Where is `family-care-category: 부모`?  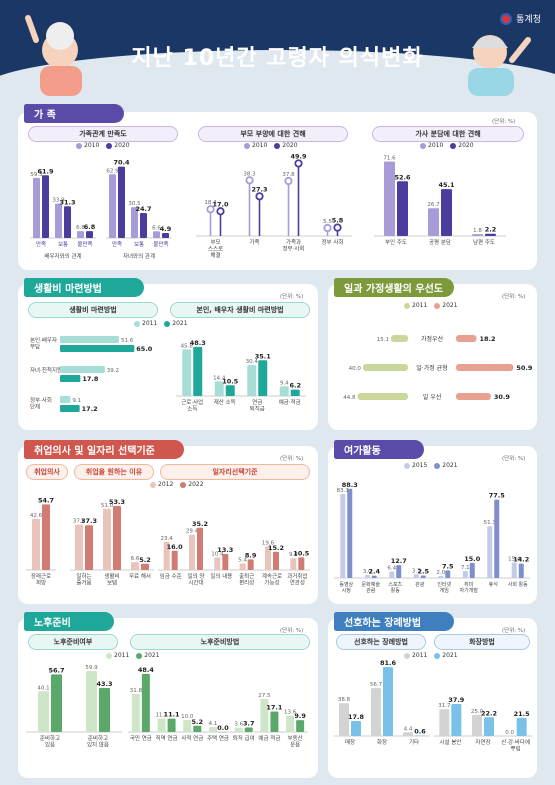 family-care-category: 부모 is located at coordinates (215, 242).